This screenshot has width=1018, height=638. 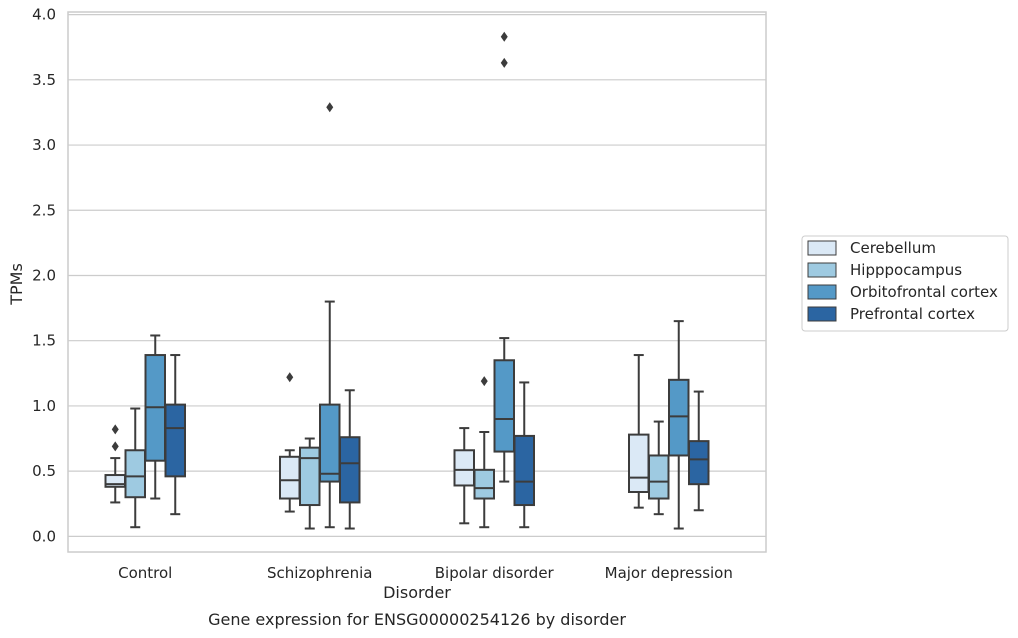 What do you see at coordinates (44, 471) in the screenshot?
I see `y-tick-label: 0.5` at bounding box center [44, 471].